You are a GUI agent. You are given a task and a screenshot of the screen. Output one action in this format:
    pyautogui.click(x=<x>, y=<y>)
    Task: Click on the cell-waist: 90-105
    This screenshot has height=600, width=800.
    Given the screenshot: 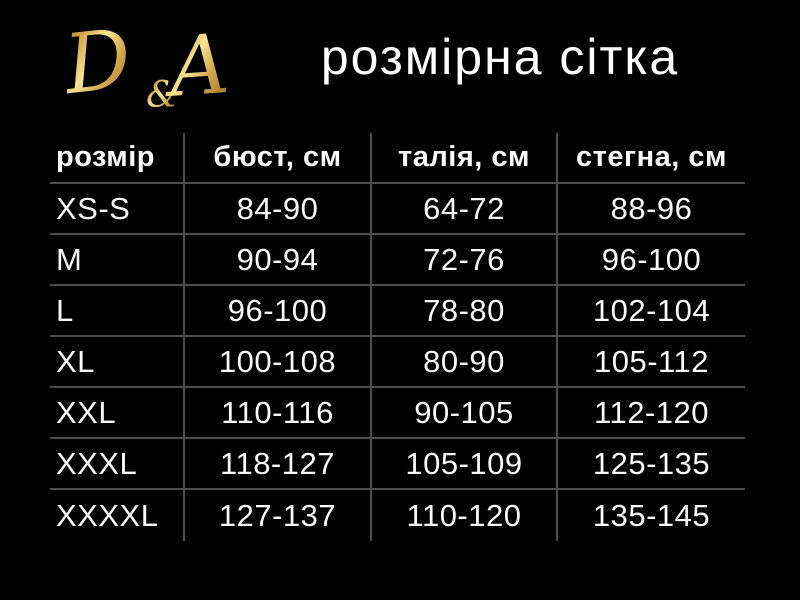 What is the action you would take?
    pyautogui.click(x=465, y=413)
    